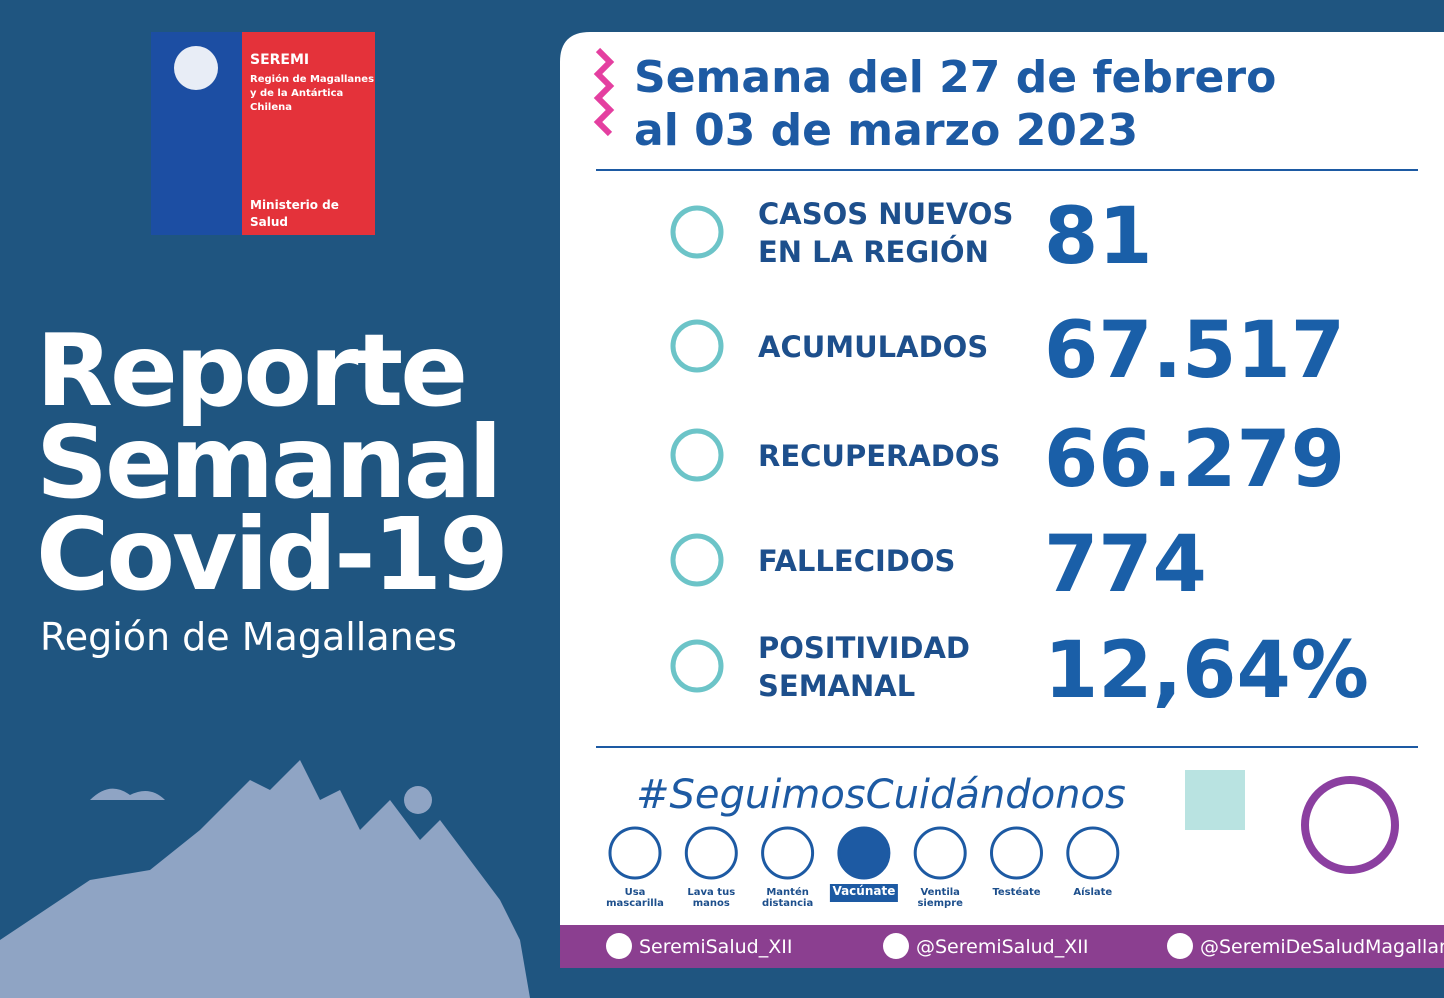  I want to click on measure-label: Ventila, so click(939, 892).